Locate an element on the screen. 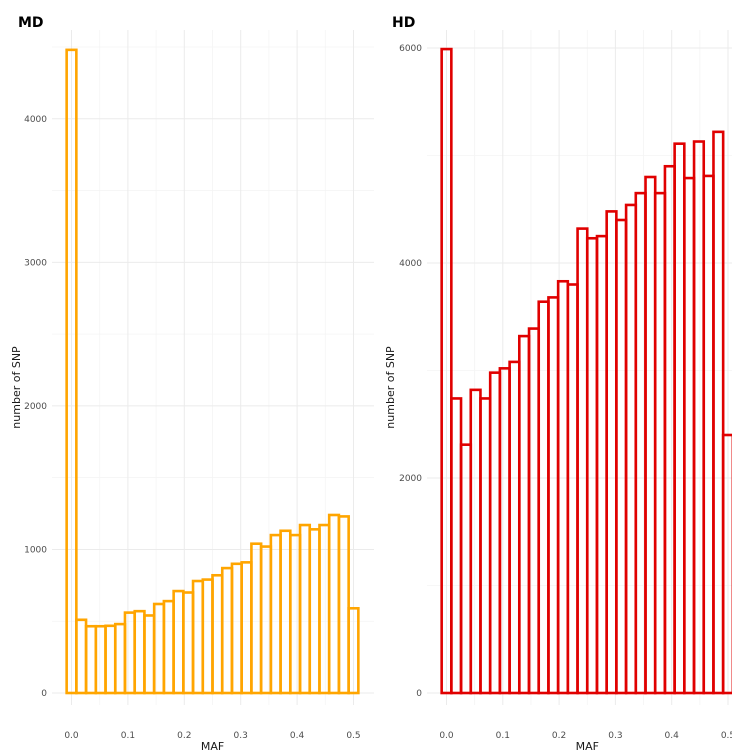 The image size is (732, 751). y-tick-label: 6000 is located at coordinates (410, 49).